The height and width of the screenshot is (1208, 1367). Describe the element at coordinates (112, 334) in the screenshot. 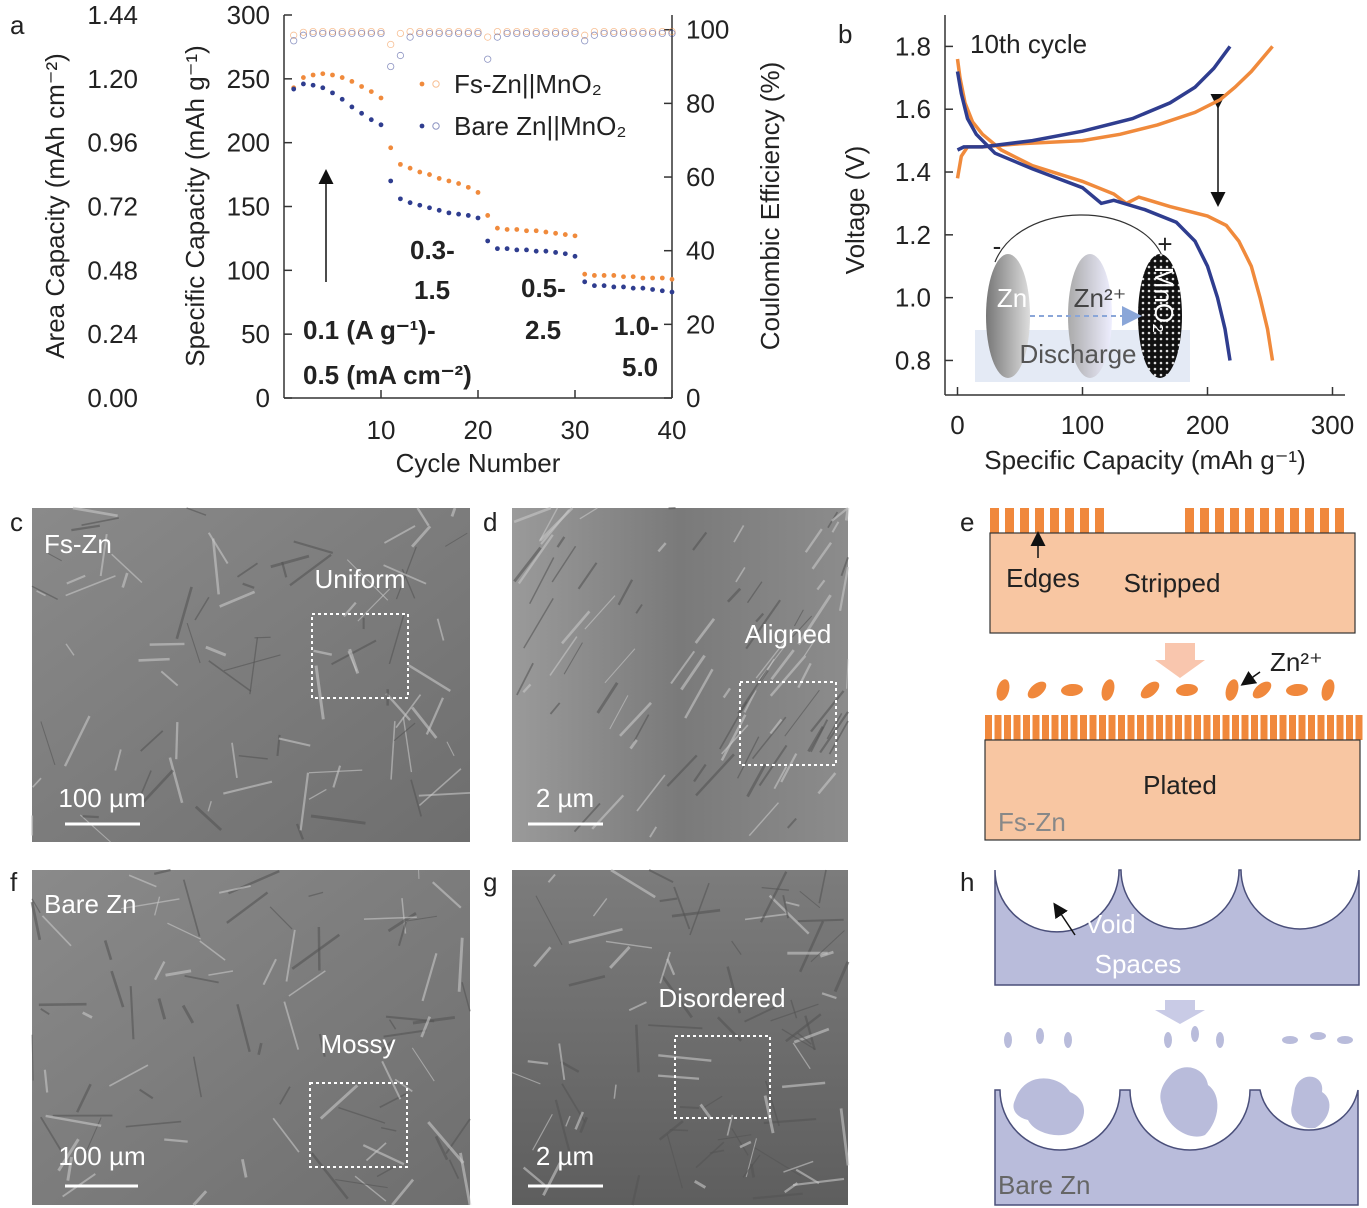

I see `y3-tick-label: 0.24` at that location.